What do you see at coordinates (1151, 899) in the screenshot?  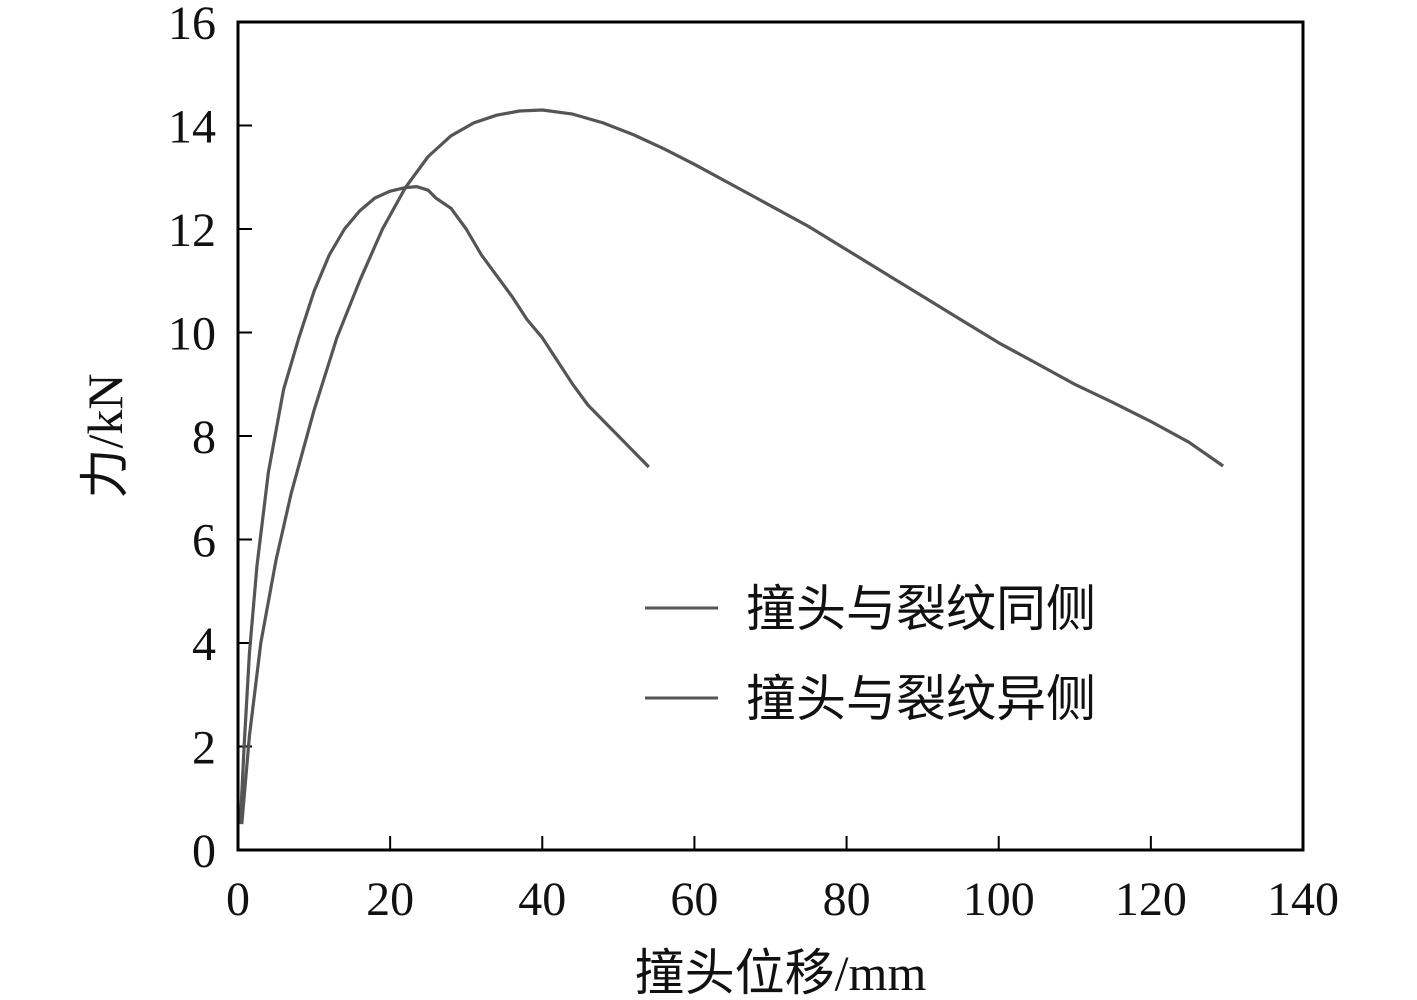 I see `x-tick-label: 120` at bounding box center [1151, 899].